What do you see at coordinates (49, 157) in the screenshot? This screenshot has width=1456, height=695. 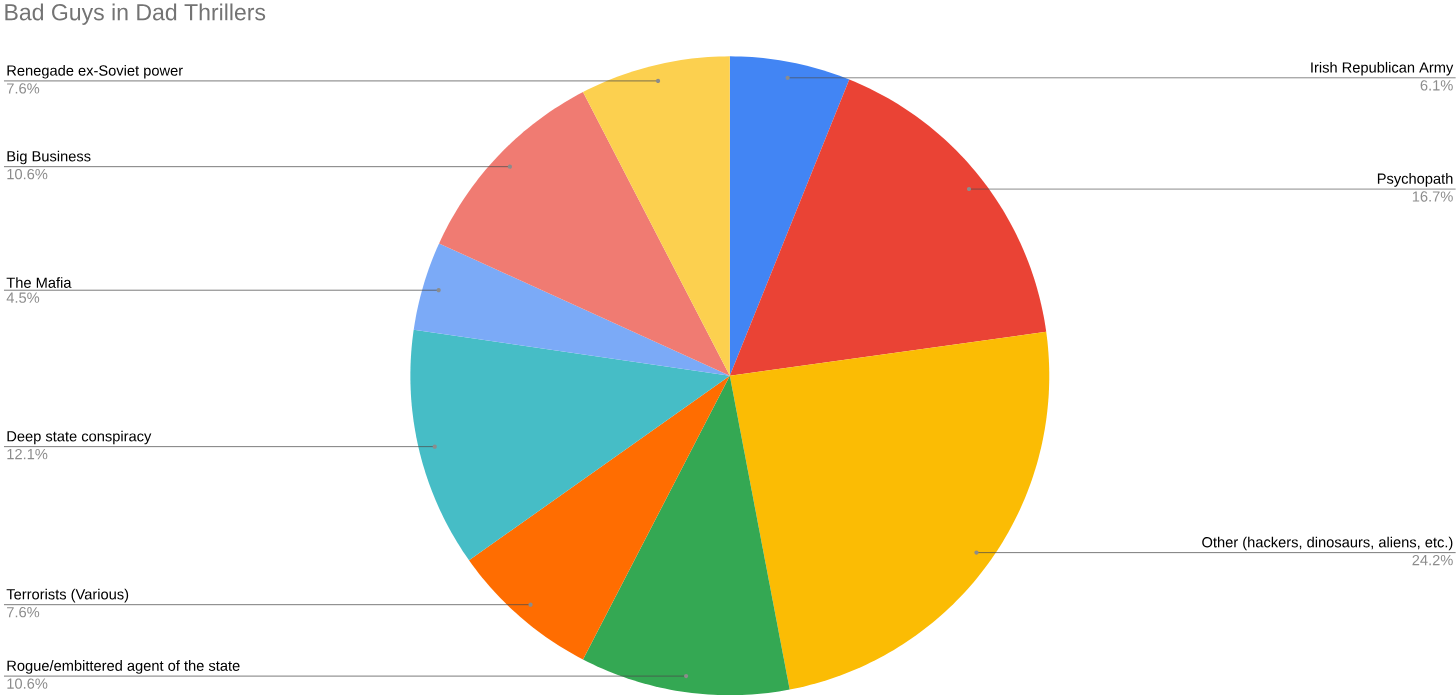 I see `slice-label: Big Business` at bounding box center [49, 157].